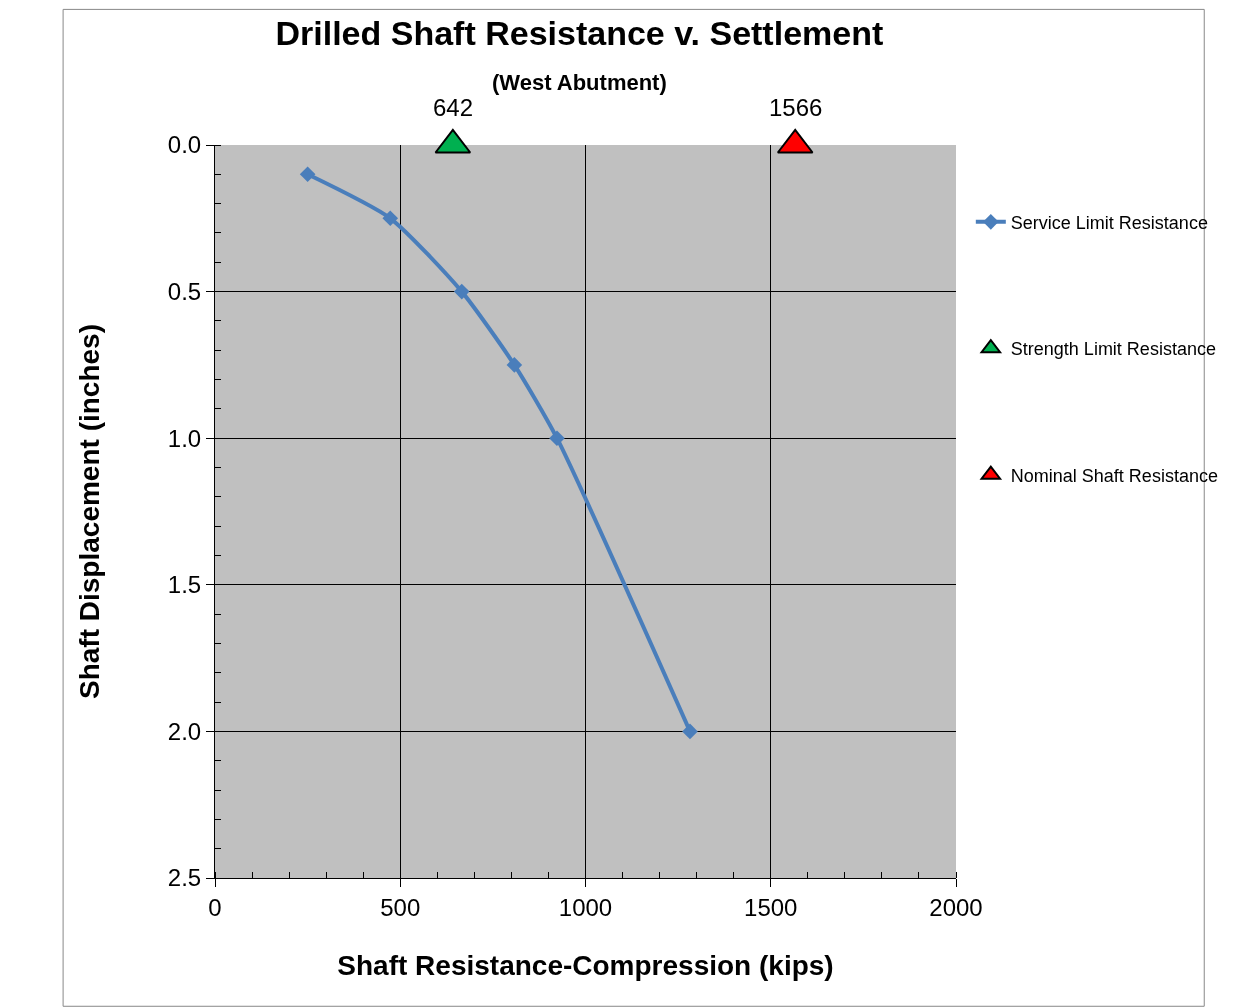 The width and height of the screenshot is (1246, 1008). Describe the element at coordinates (1109, 222) in the screenshot. I see `legend-label: Service Limit Resistance` at that location.